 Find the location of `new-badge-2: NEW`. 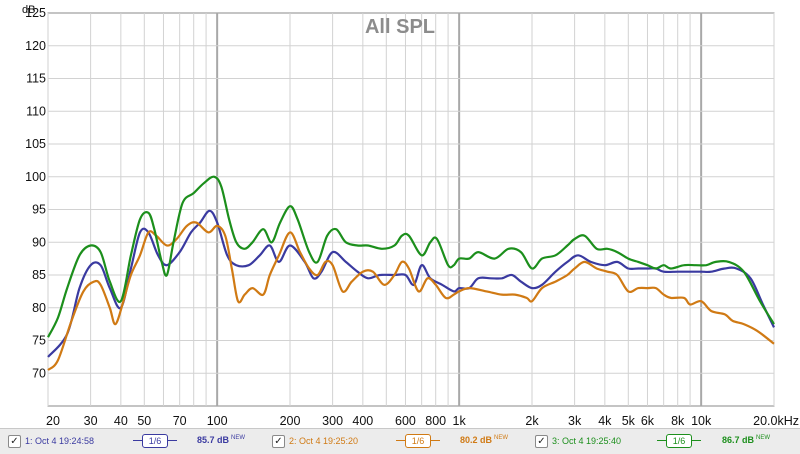

new-badge-2: NEW is located at coordinates (501, 438).